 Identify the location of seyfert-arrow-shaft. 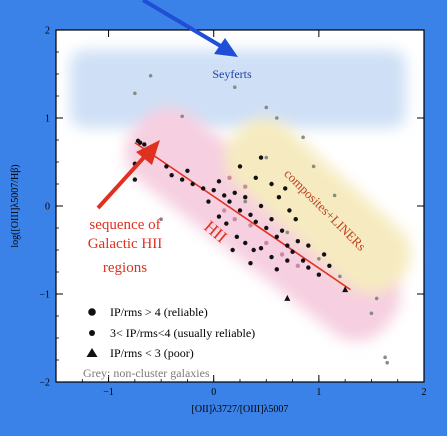
(183, 25).